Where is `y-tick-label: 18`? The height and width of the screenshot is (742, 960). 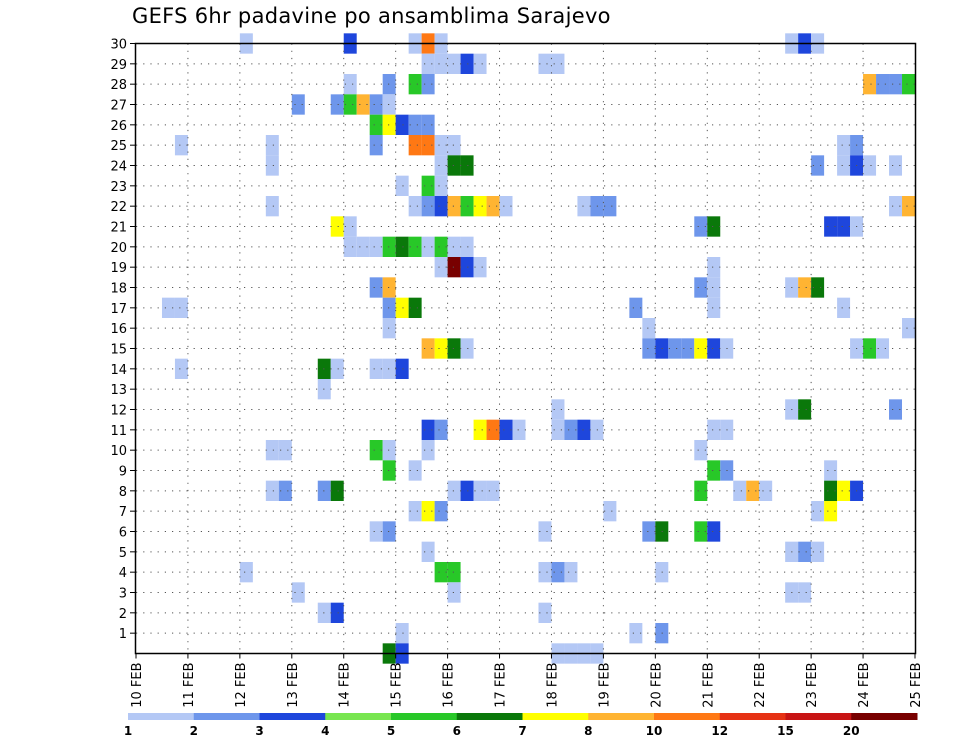 y-tick-label: 18 is located at coordinates (118, 289).